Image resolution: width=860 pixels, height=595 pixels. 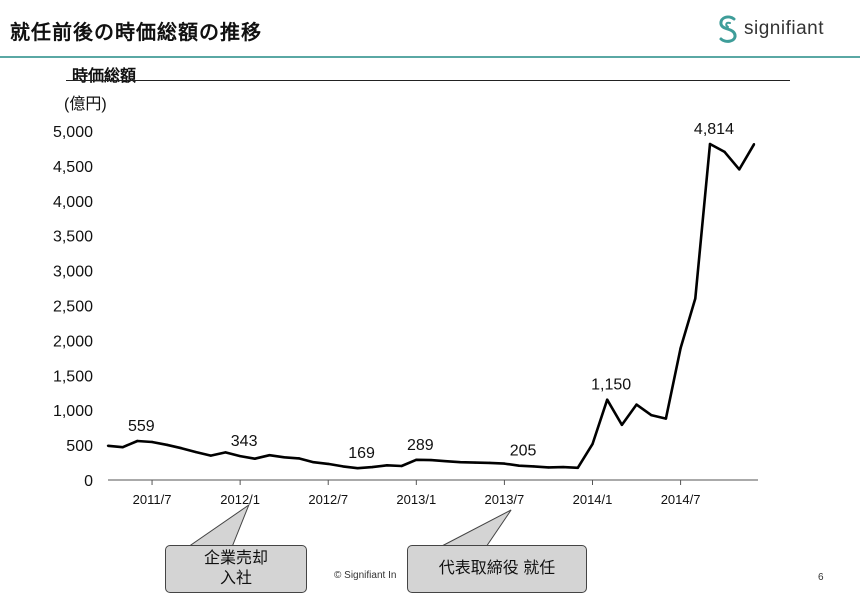 What do you see at coordinates (73, 376) in the screenshot?
I see `y-tick-label: 1,500` at bounding box center [73, 376].